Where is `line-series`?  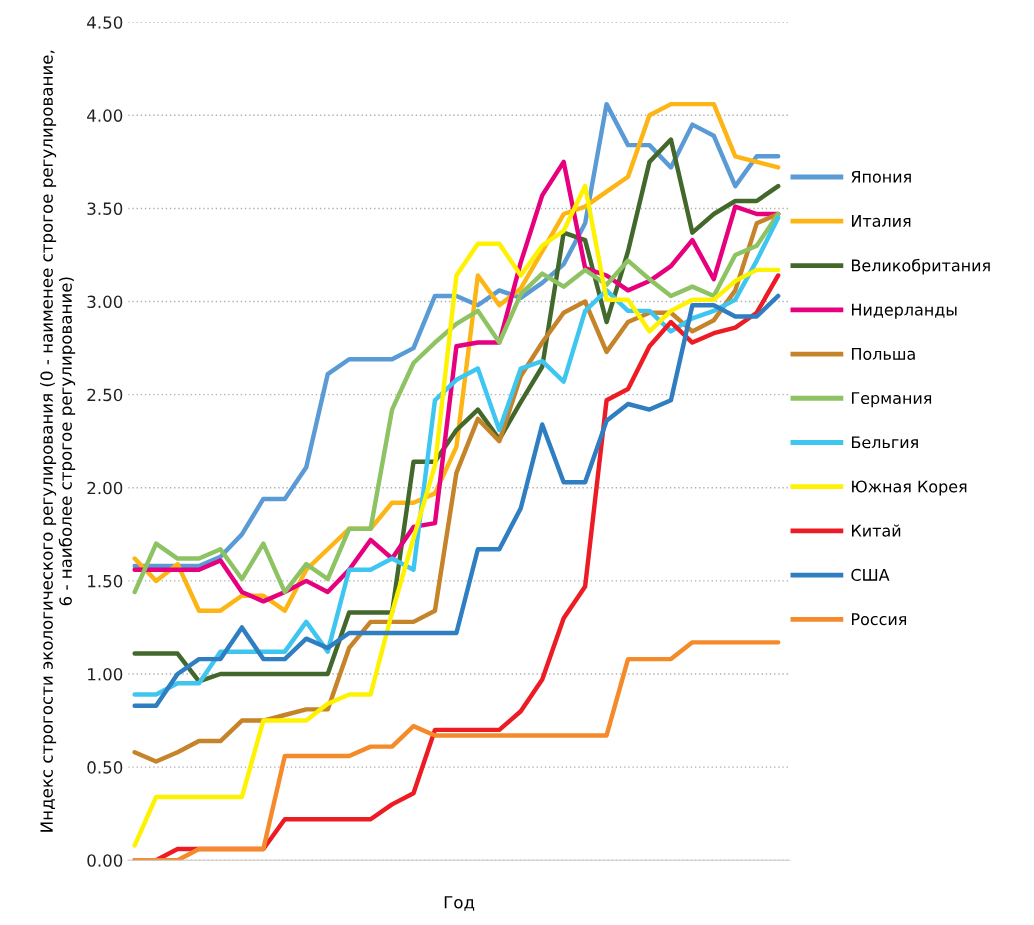 line-series is located at coordinates (456, 750).